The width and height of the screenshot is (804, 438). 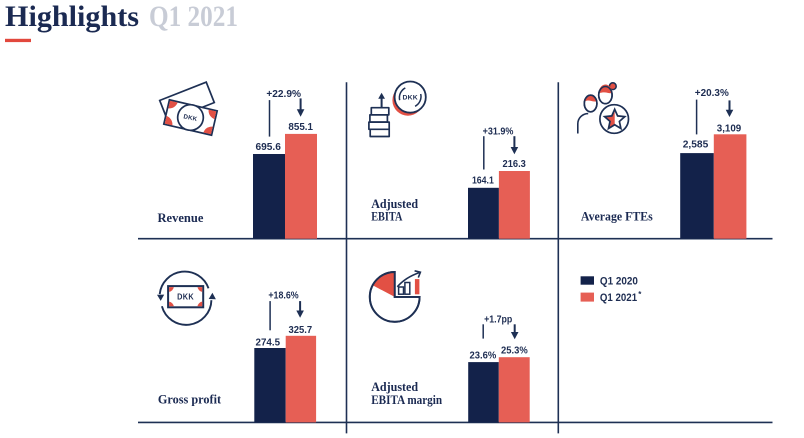 I want to click on svg-text: EBITA, so click(x=387, y=215).